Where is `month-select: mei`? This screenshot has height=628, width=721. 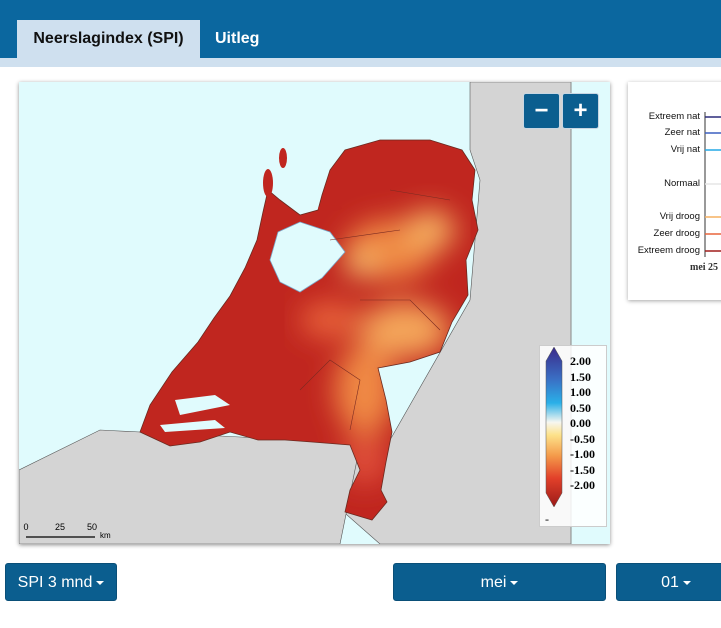 month-select: mei is located at coordinates (499, 582).